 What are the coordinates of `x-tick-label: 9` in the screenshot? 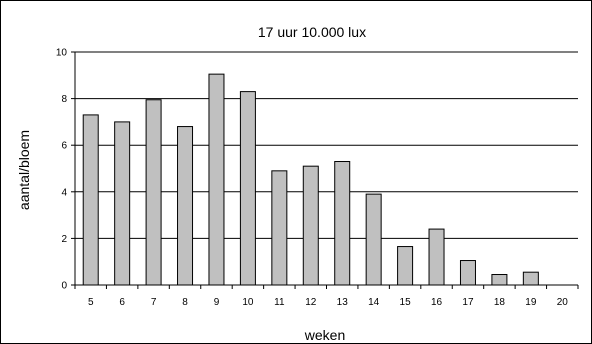 It's located at (217, 302).